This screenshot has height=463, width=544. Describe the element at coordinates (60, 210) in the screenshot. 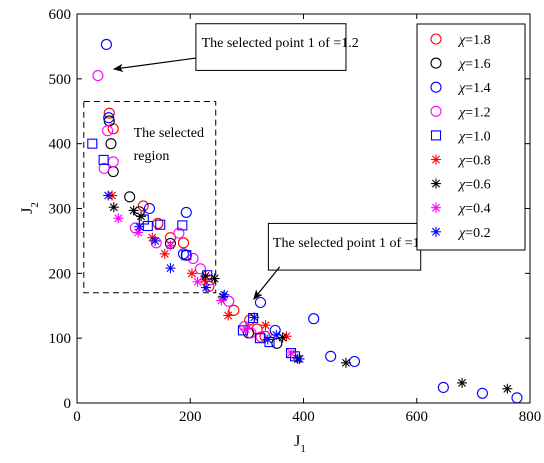

I see `y-tick-label: 300` at that location.